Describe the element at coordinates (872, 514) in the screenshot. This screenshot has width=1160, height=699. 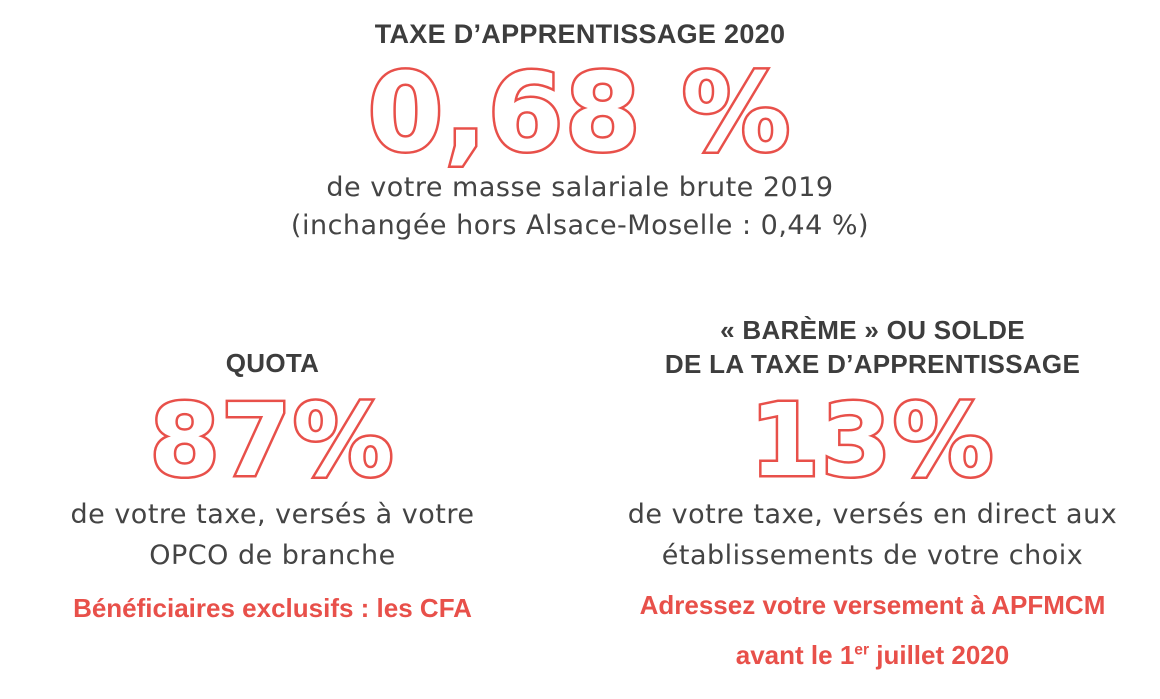
I see `bareme-description-line1: de votre taxe, versés en direct aux` at that location.